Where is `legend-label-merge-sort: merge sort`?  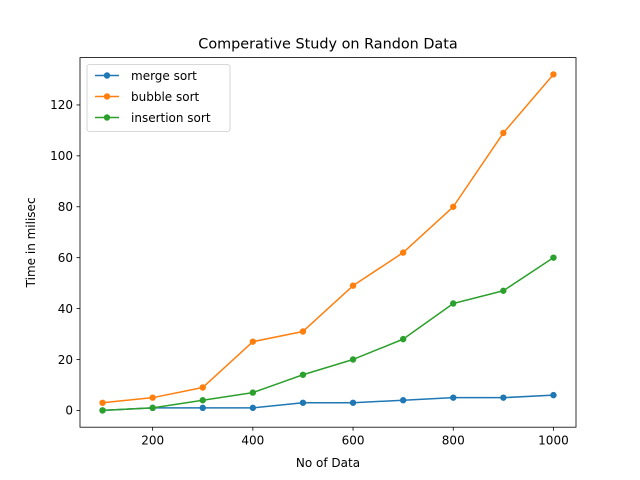 legend-label-merge-sort: merge sort is located at coordinates (164, 76).